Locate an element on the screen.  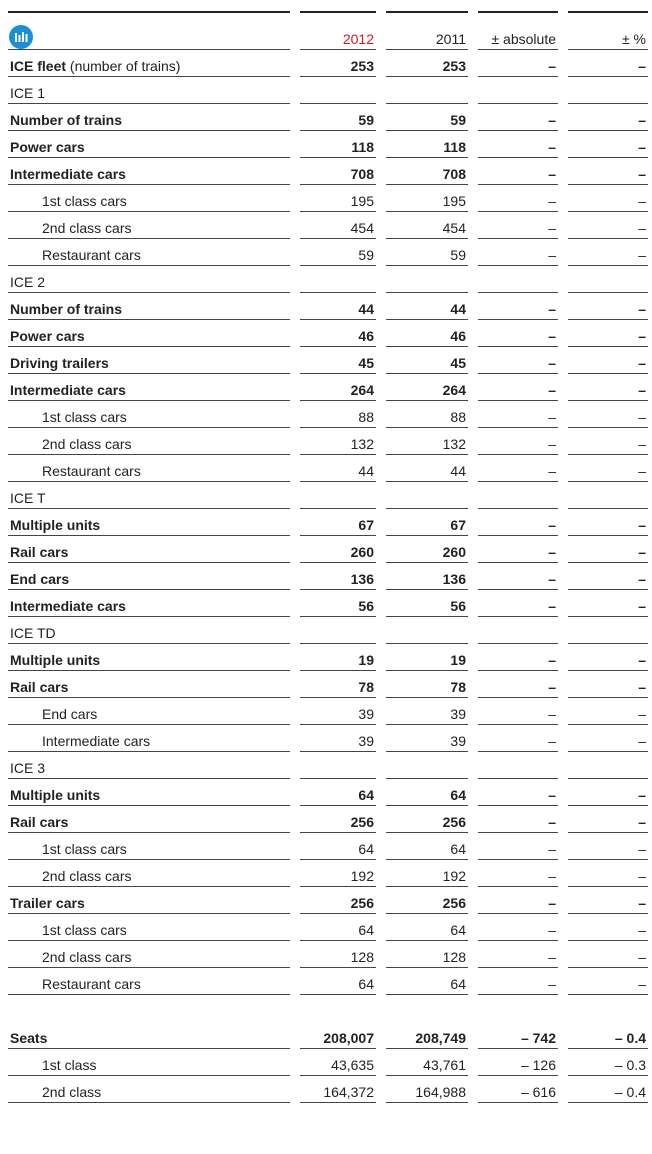
cell: 78 is located at coordinates (338, 685).